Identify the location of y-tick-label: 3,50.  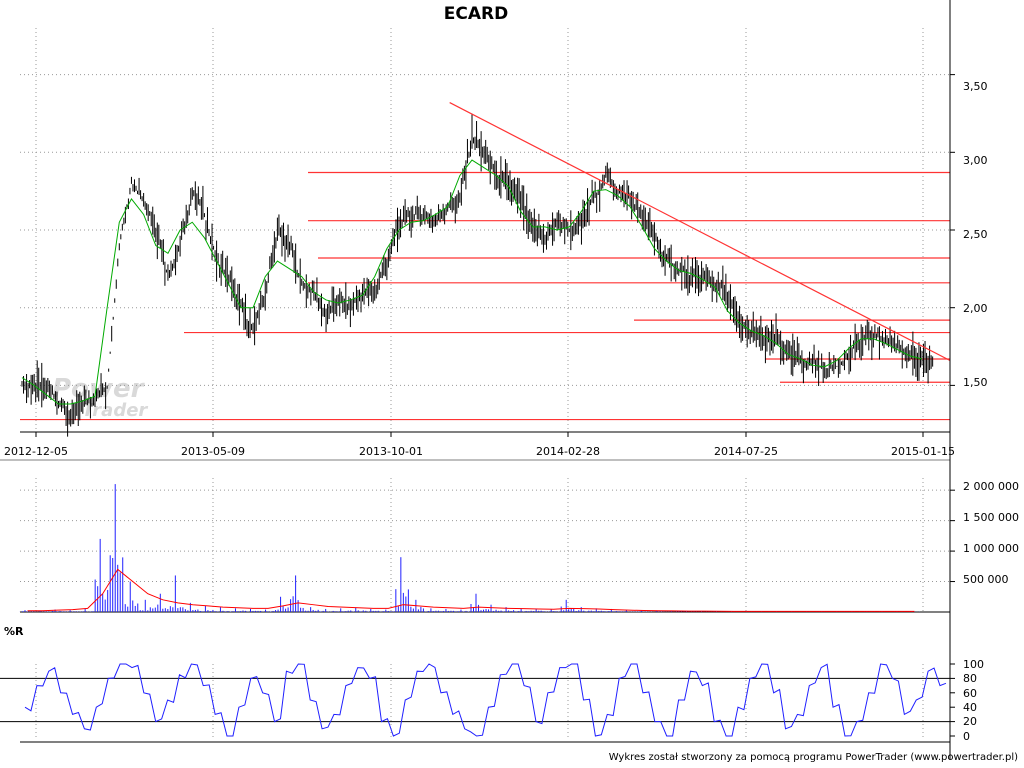
(975, 86).